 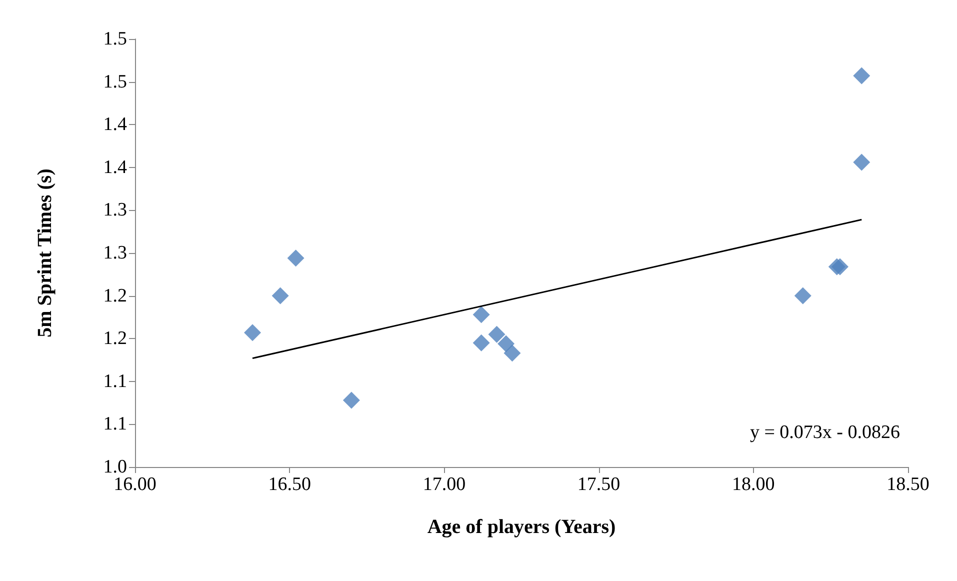 What do you see at coordinates (908, 484) in the screenshot?
I see `x-tick-label: 18.50` at bounding box center [908, 484].